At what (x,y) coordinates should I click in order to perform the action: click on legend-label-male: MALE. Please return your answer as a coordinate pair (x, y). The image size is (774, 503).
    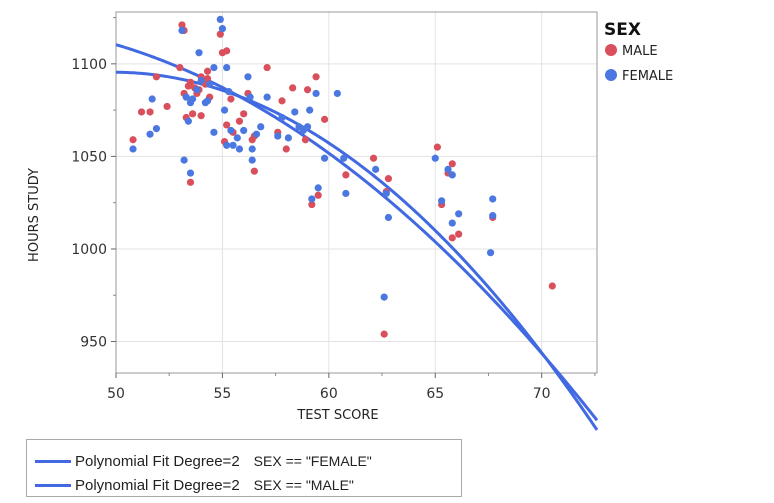
    Looking at the image, I should click on (640, 51).